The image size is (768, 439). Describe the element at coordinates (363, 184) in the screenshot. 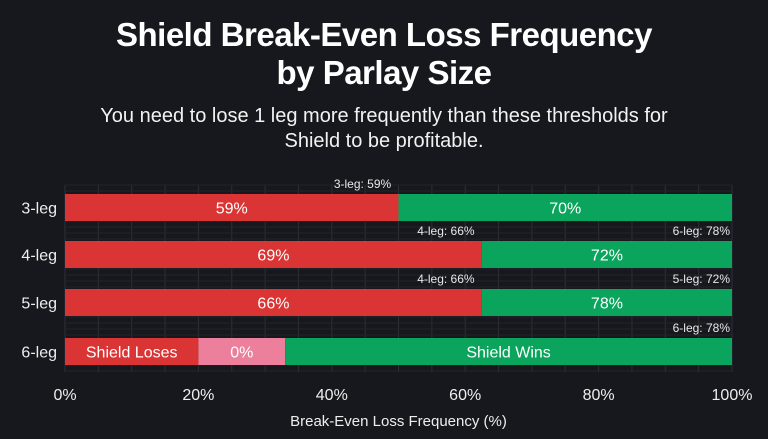

I see `annotation-label: 3-leg: 59%` at that location.